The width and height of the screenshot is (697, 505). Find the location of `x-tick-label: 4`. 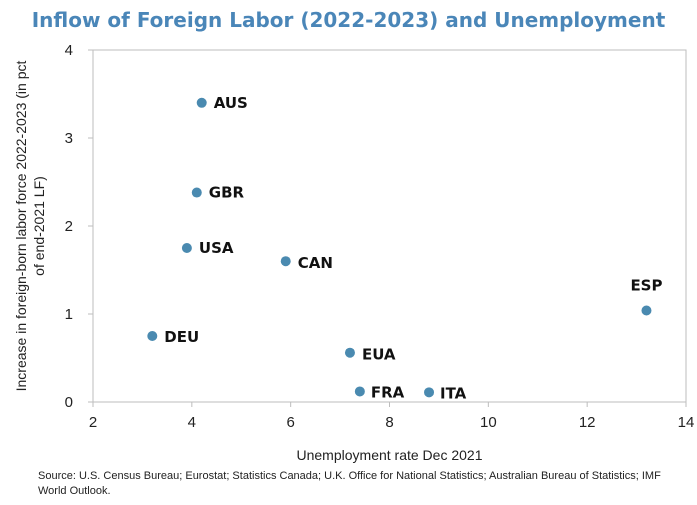

x-tick-label: 4 is located at coordinates (192, 422).